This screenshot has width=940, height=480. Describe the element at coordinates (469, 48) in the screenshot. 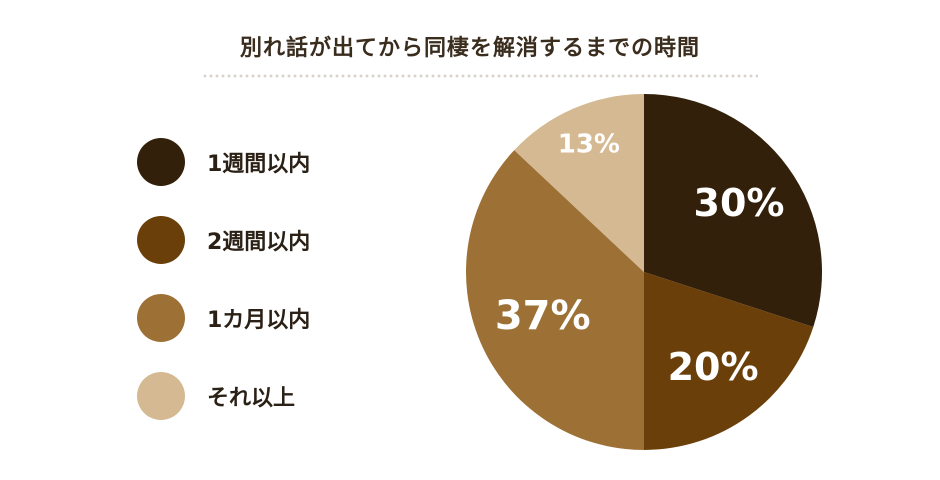

I see `chart-title: 別れ話が出てから同棲を解消するまでの時間` at that location.